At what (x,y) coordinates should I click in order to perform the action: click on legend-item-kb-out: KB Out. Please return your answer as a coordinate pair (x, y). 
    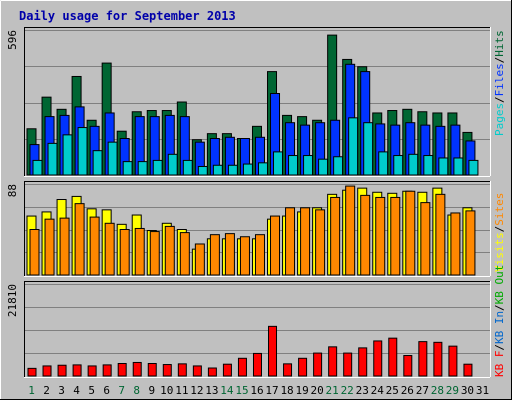
    Looking at the image, I should click on (499, 285).